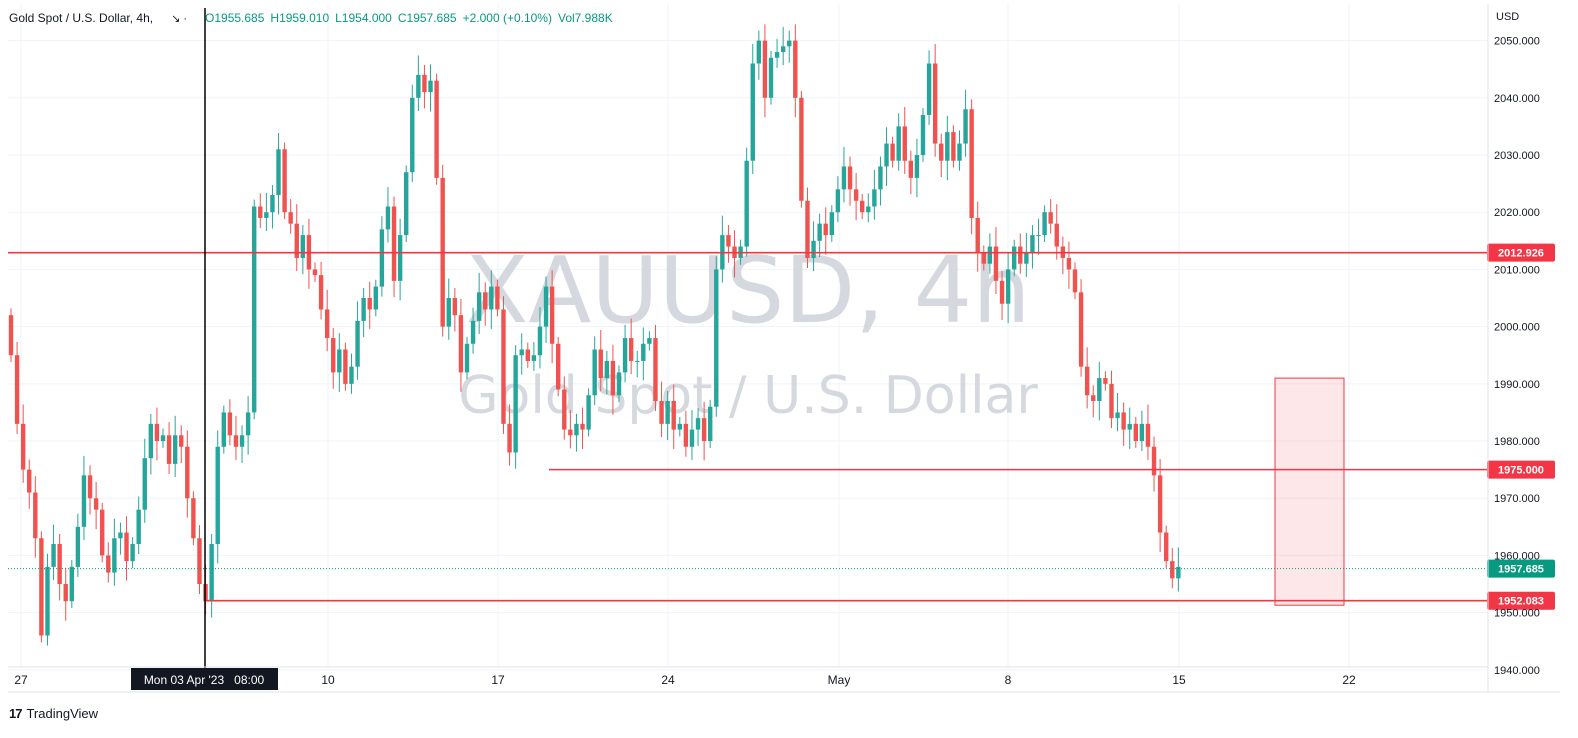 Image resolution: width=1578 pixels, height=738 pixels. Describe the element at coordinates (1517, 671) in the screenshot. I see `price-tick-label: 1940.000` at that location.